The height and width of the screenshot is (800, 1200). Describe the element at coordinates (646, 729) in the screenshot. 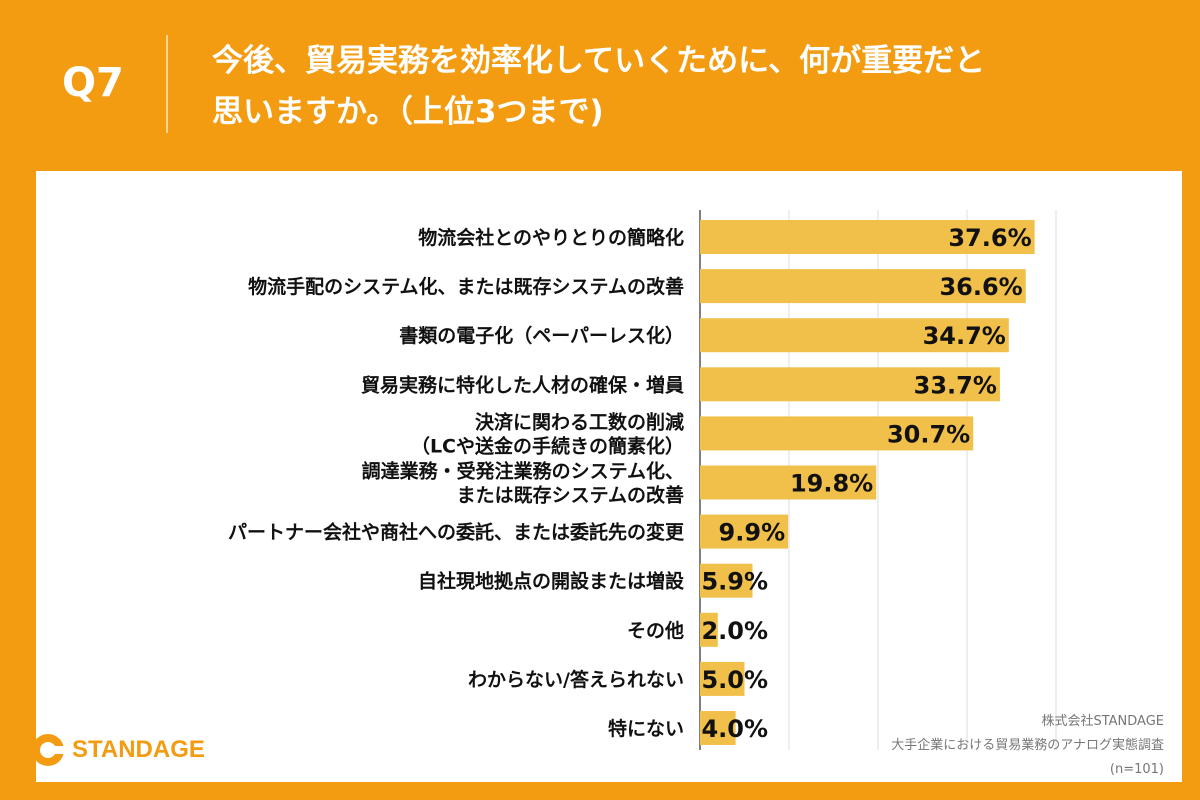

I see `category-label: 特にない` at that location.